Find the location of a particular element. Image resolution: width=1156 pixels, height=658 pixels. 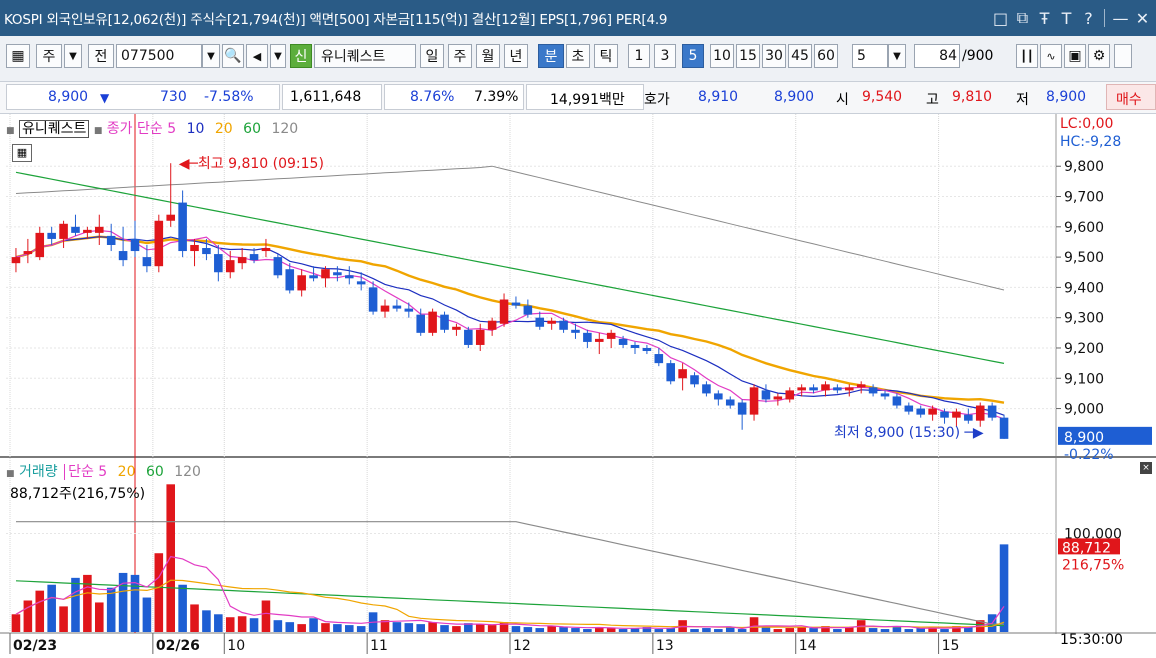

period-tick-tab: 틱 is located at coordinates (606, 56).